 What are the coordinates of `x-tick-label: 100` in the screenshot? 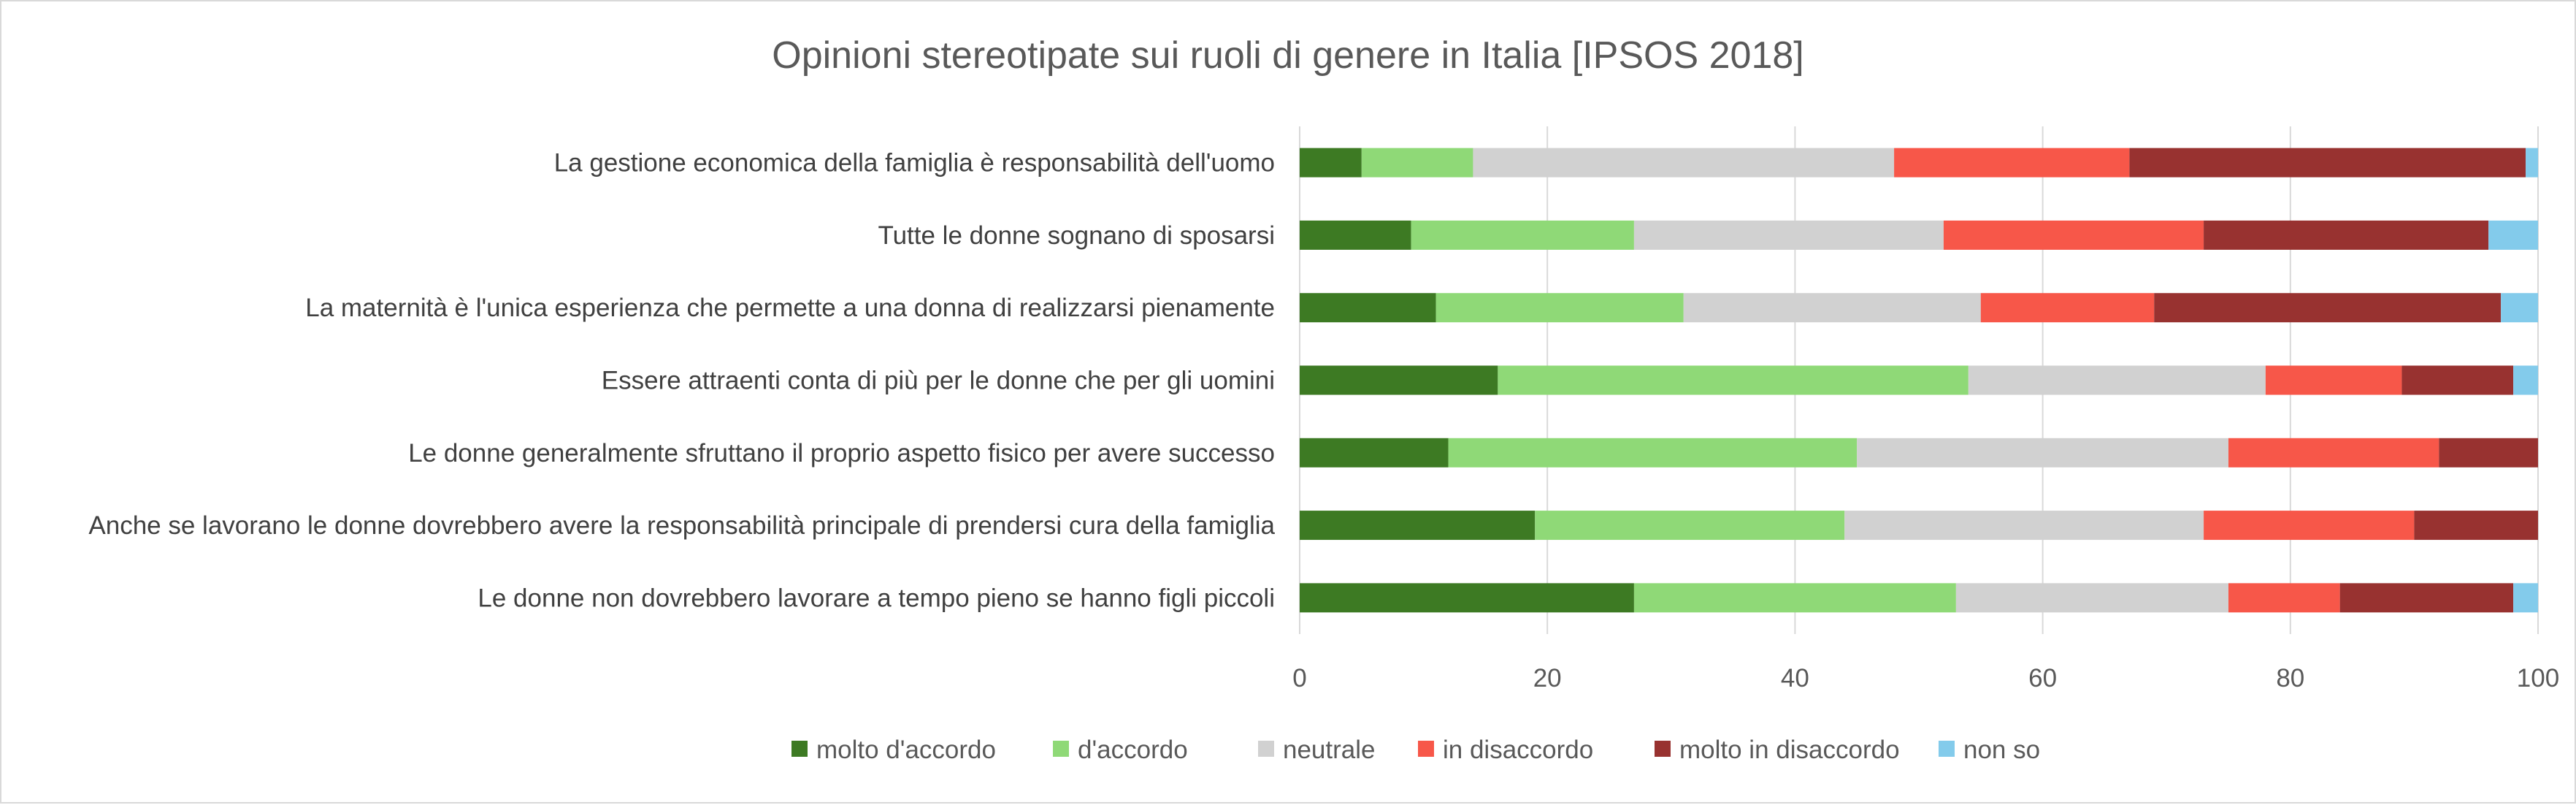 It's located at (2538, 678).